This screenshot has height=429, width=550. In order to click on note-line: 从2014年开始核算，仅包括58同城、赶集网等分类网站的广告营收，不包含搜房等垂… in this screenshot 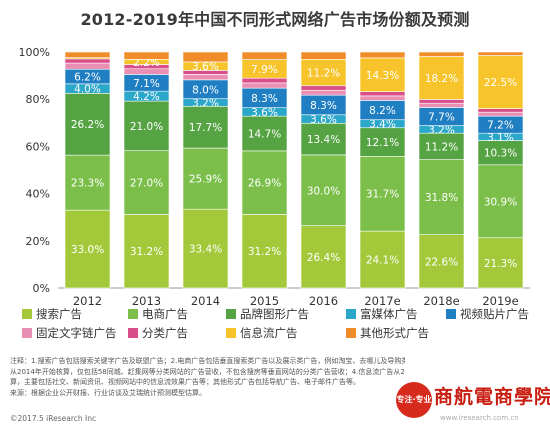, I will do `click(207, 371)`.